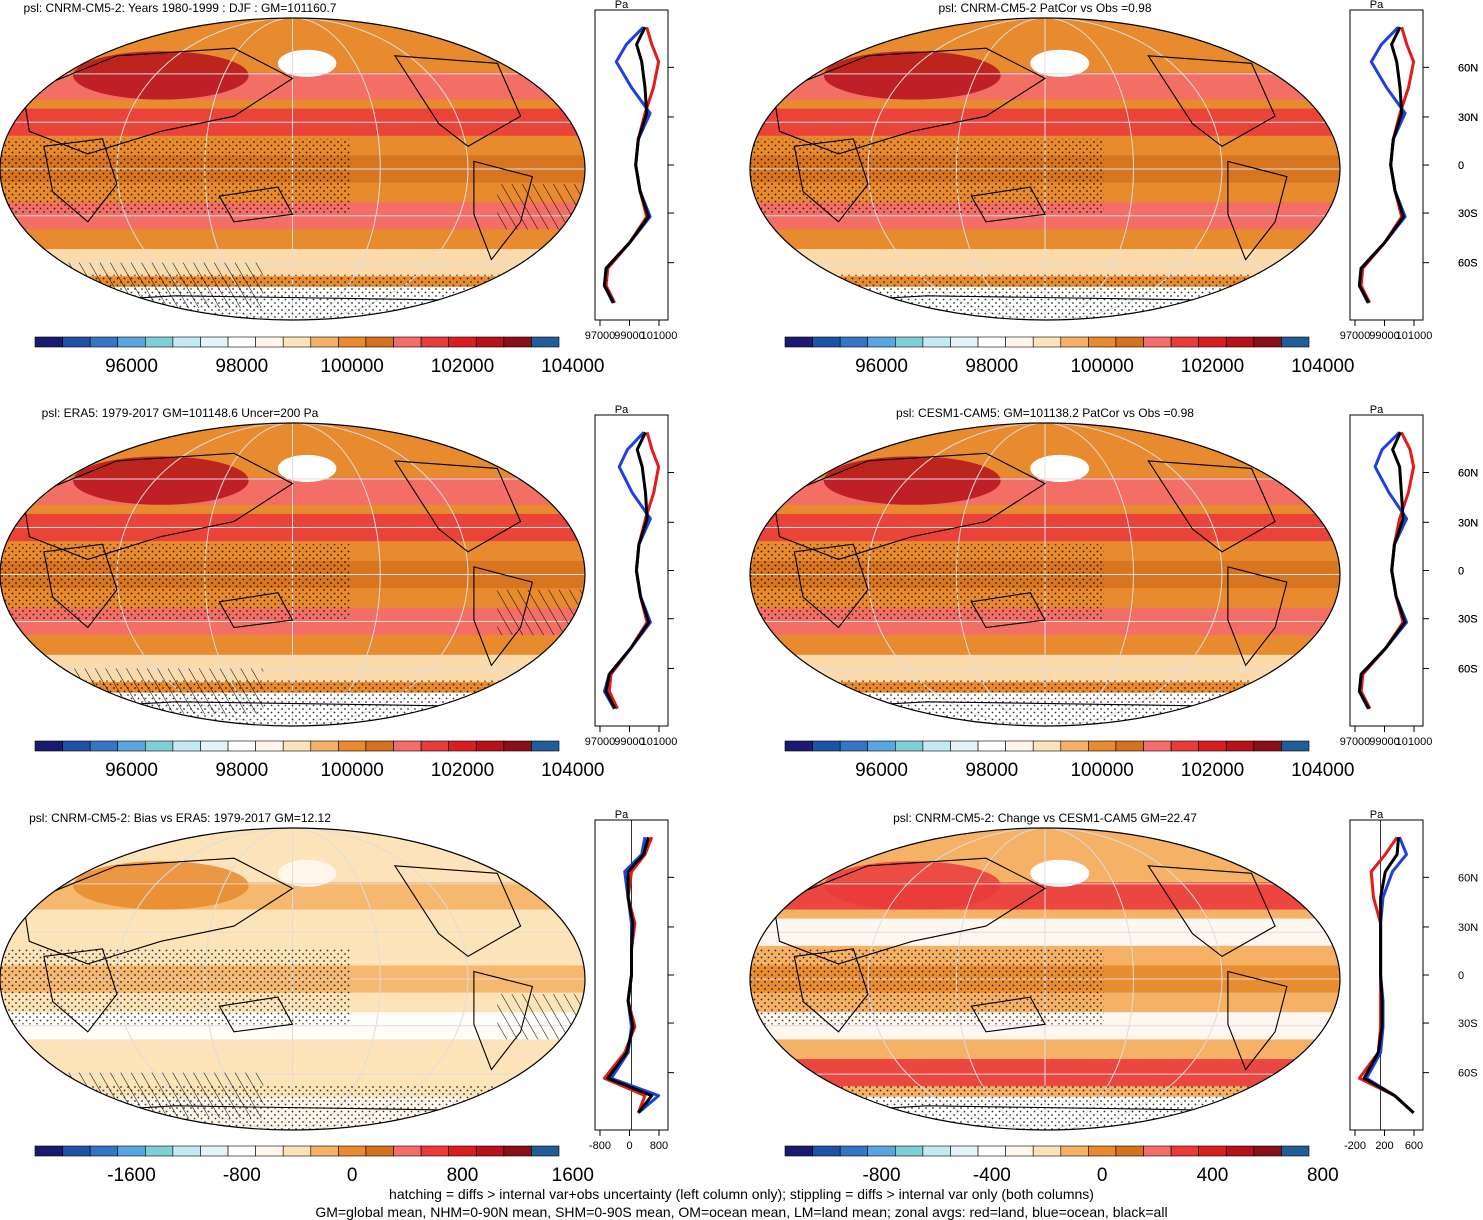 The height and width of the screenshot is (1220, 1483). Describe the element at coordinates (629, 1146) in the screenshot. I see `zonal-xtick-label: 0` at that location.